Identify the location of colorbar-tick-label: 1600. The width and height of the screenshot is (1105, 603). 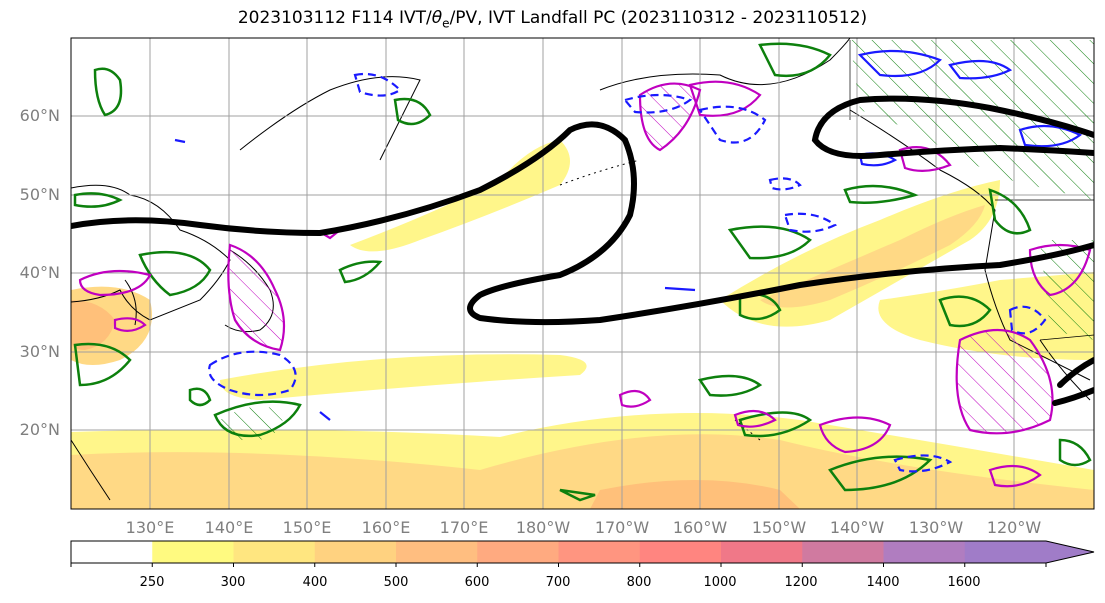
(964, 582).